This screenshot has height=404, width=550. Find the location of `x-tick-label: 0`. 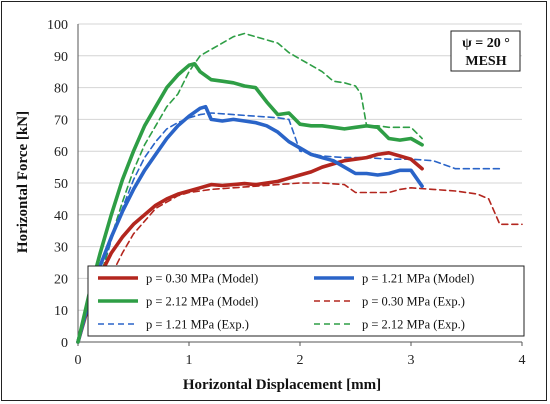

x-tick-label: 0 is located at coordinates (78, 360).